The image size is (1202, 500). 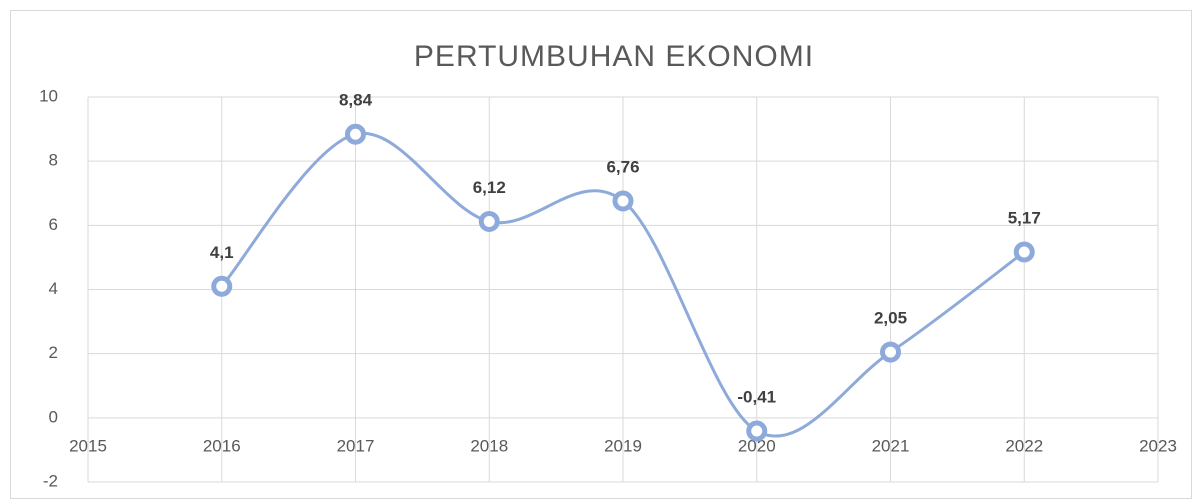 I want to click on x-tick-label: 2018, so click(x=489, y=445).